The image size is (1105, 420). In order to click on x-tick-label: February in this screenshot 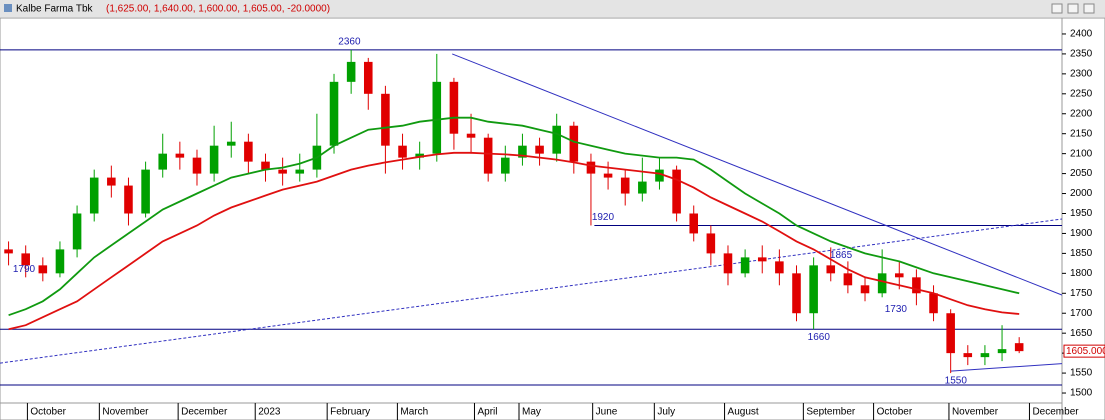, I will do `click(350, 412)`.